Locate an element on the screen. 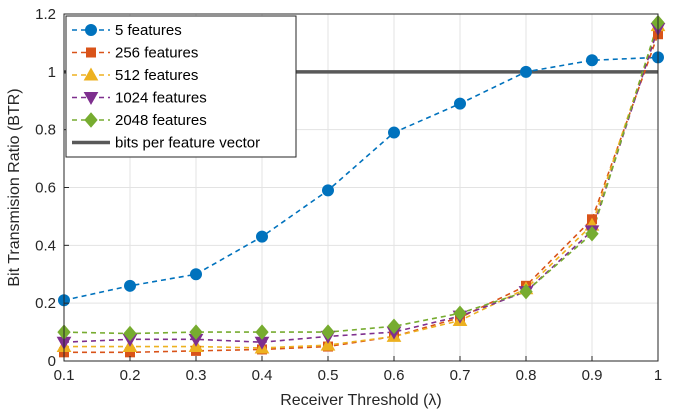 The width and height of the screenshot is (678, 411). x-tick-label: 1 is located at coordinates (658, 375).